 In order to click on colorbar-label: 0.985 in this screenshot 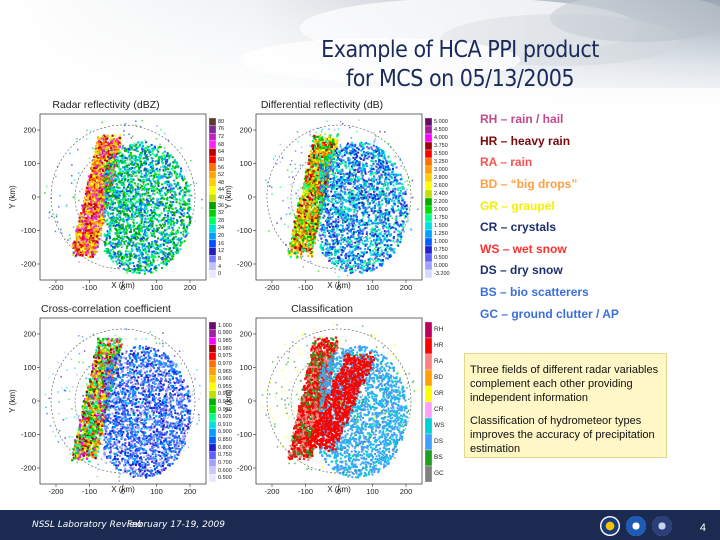, I will do `click(225, 341)`.